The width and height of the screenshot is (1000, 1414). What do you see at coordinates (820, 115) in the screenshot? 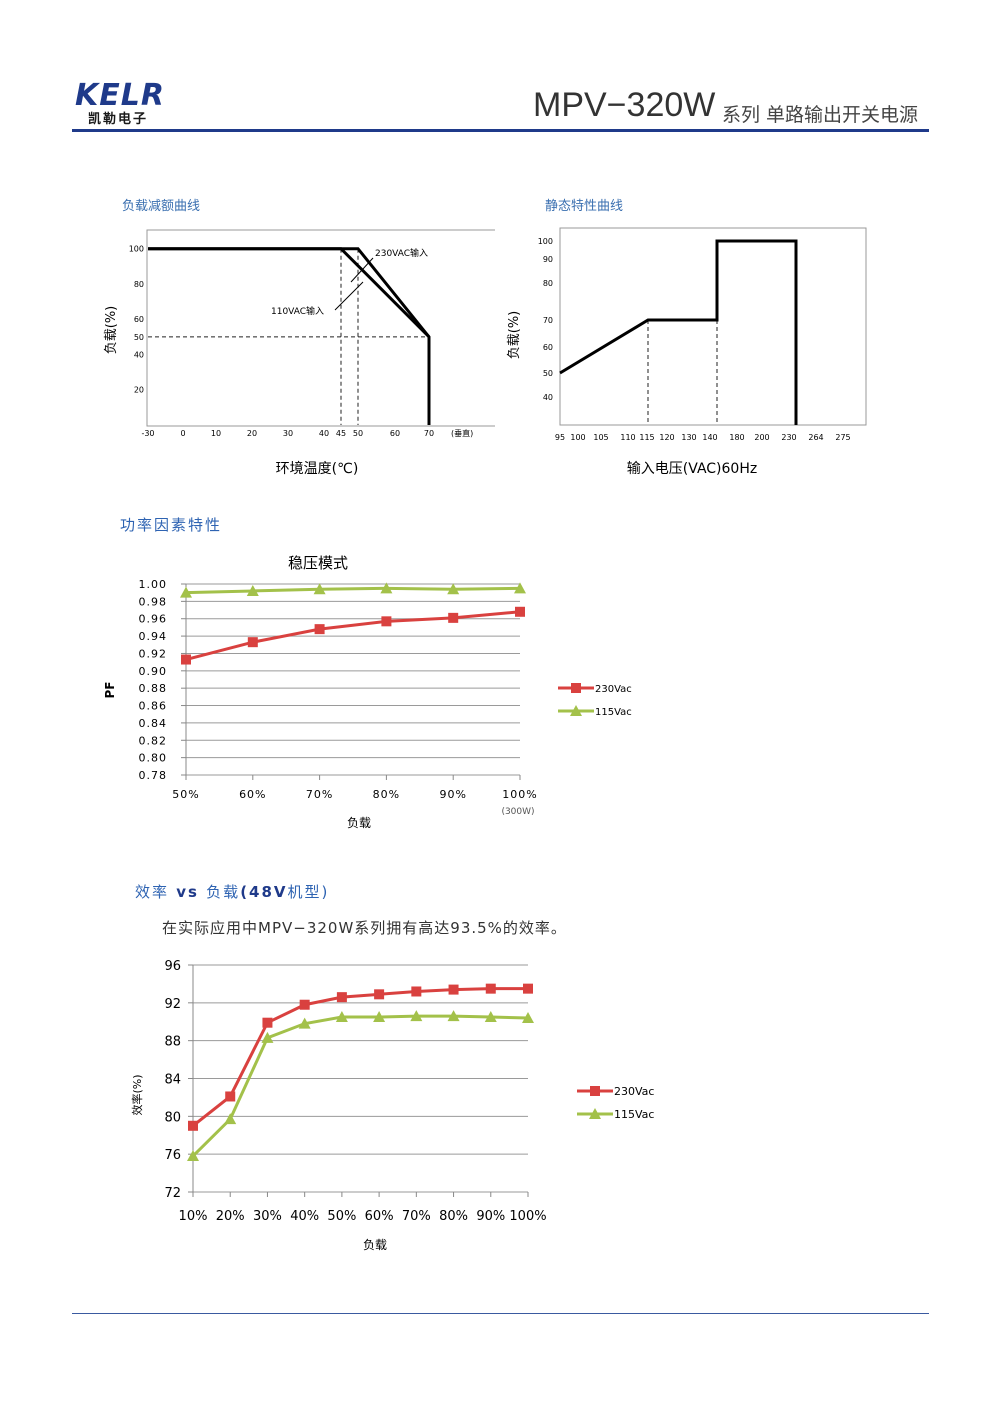
I see `page-subtitle: 系列 单路输出开关电源` at bounding box center [820, 115].